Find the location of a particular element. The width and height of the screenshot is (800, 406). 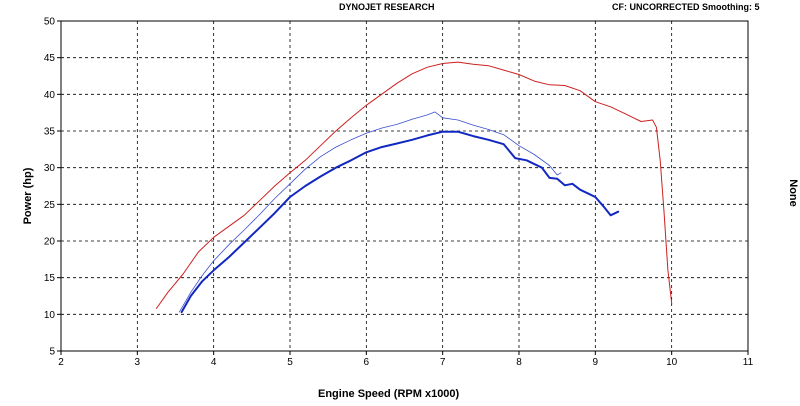

y-tick-label: 30 is located at coordinates (50, 168).